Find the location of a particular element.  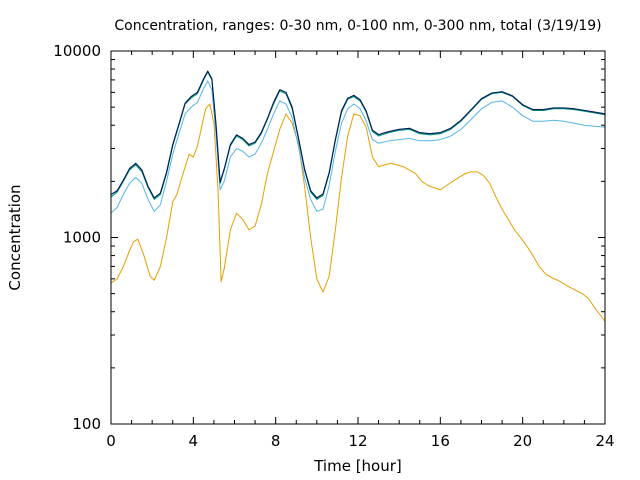

x-tick-label: 4 is located at coordinates (194, 441).